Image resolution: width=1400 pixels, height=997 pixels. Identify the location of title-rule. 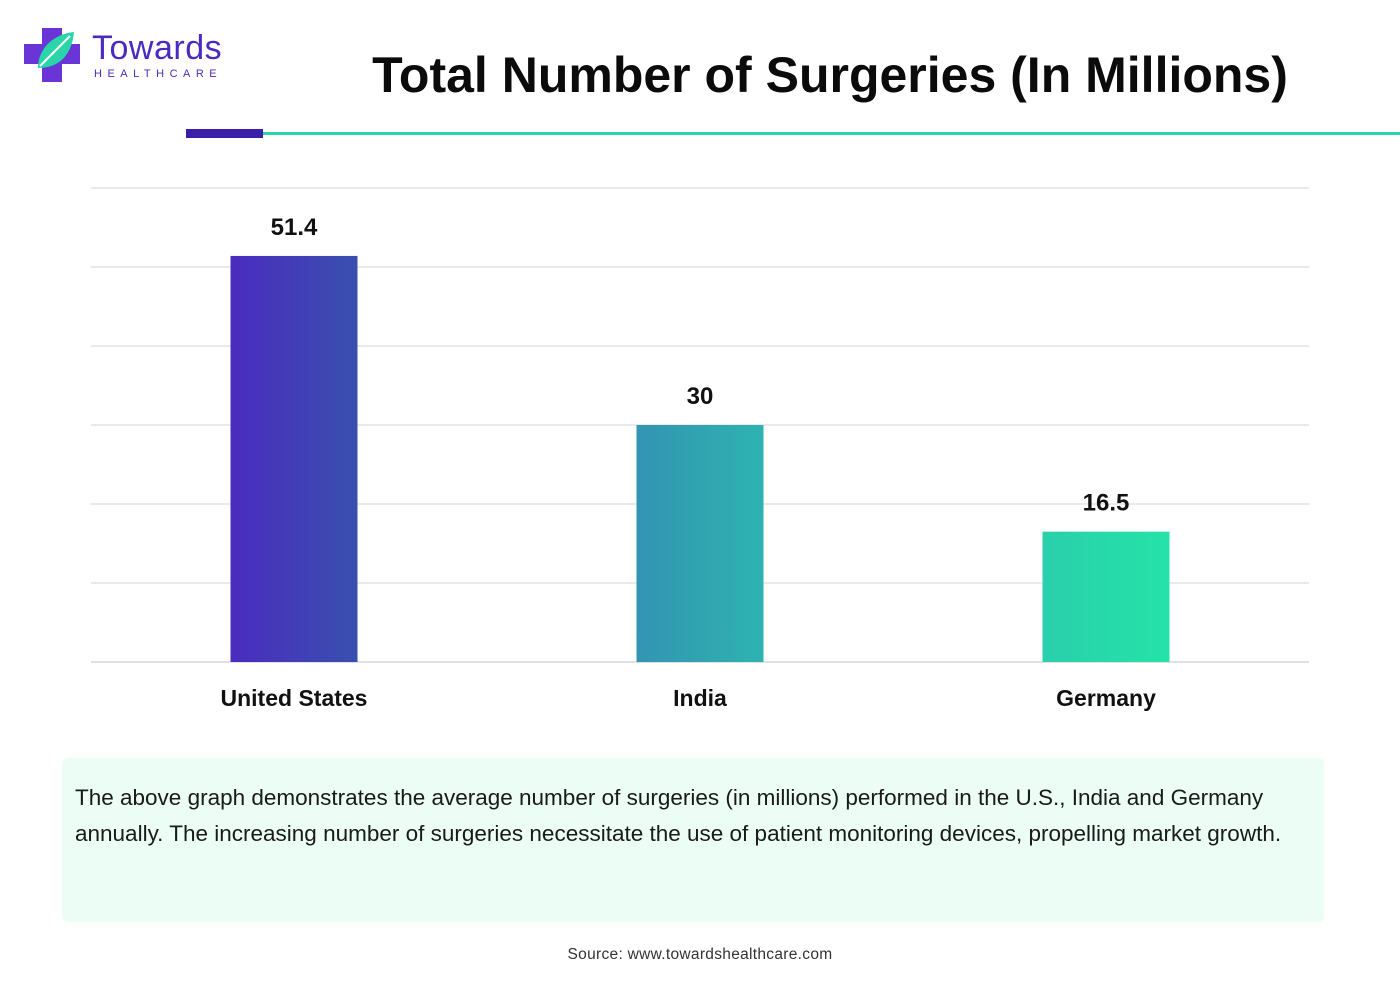
(831, 133).